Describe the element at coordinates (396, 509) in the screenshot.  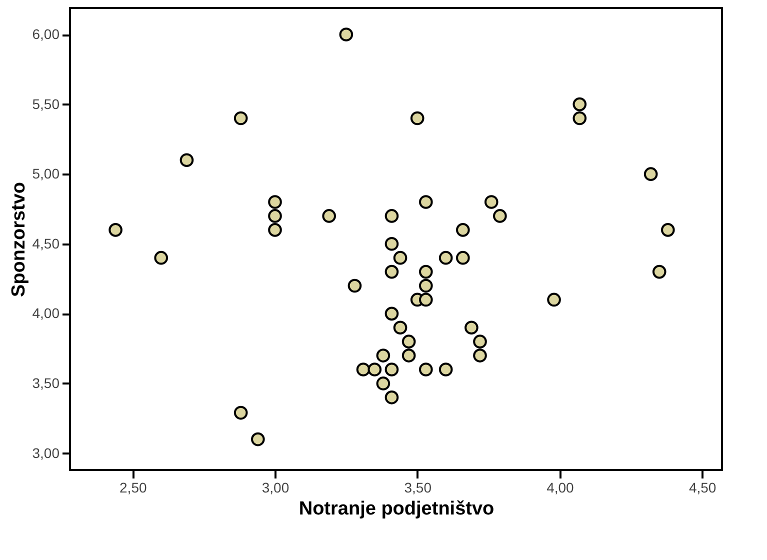
I see `x-axis-title: Notranje podjetništvo` at that location.